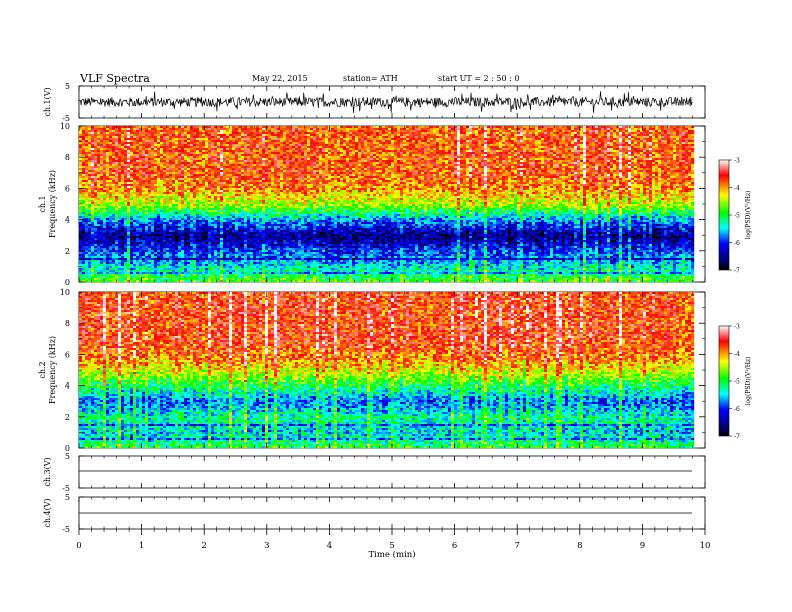 The width and height of the screenshot is (792, 612). What do you see at coordinates (47, 471) in the screenshot?
I see `ch3-wave-ylabel: ch.3(V)` at bounding box center [47, 471].